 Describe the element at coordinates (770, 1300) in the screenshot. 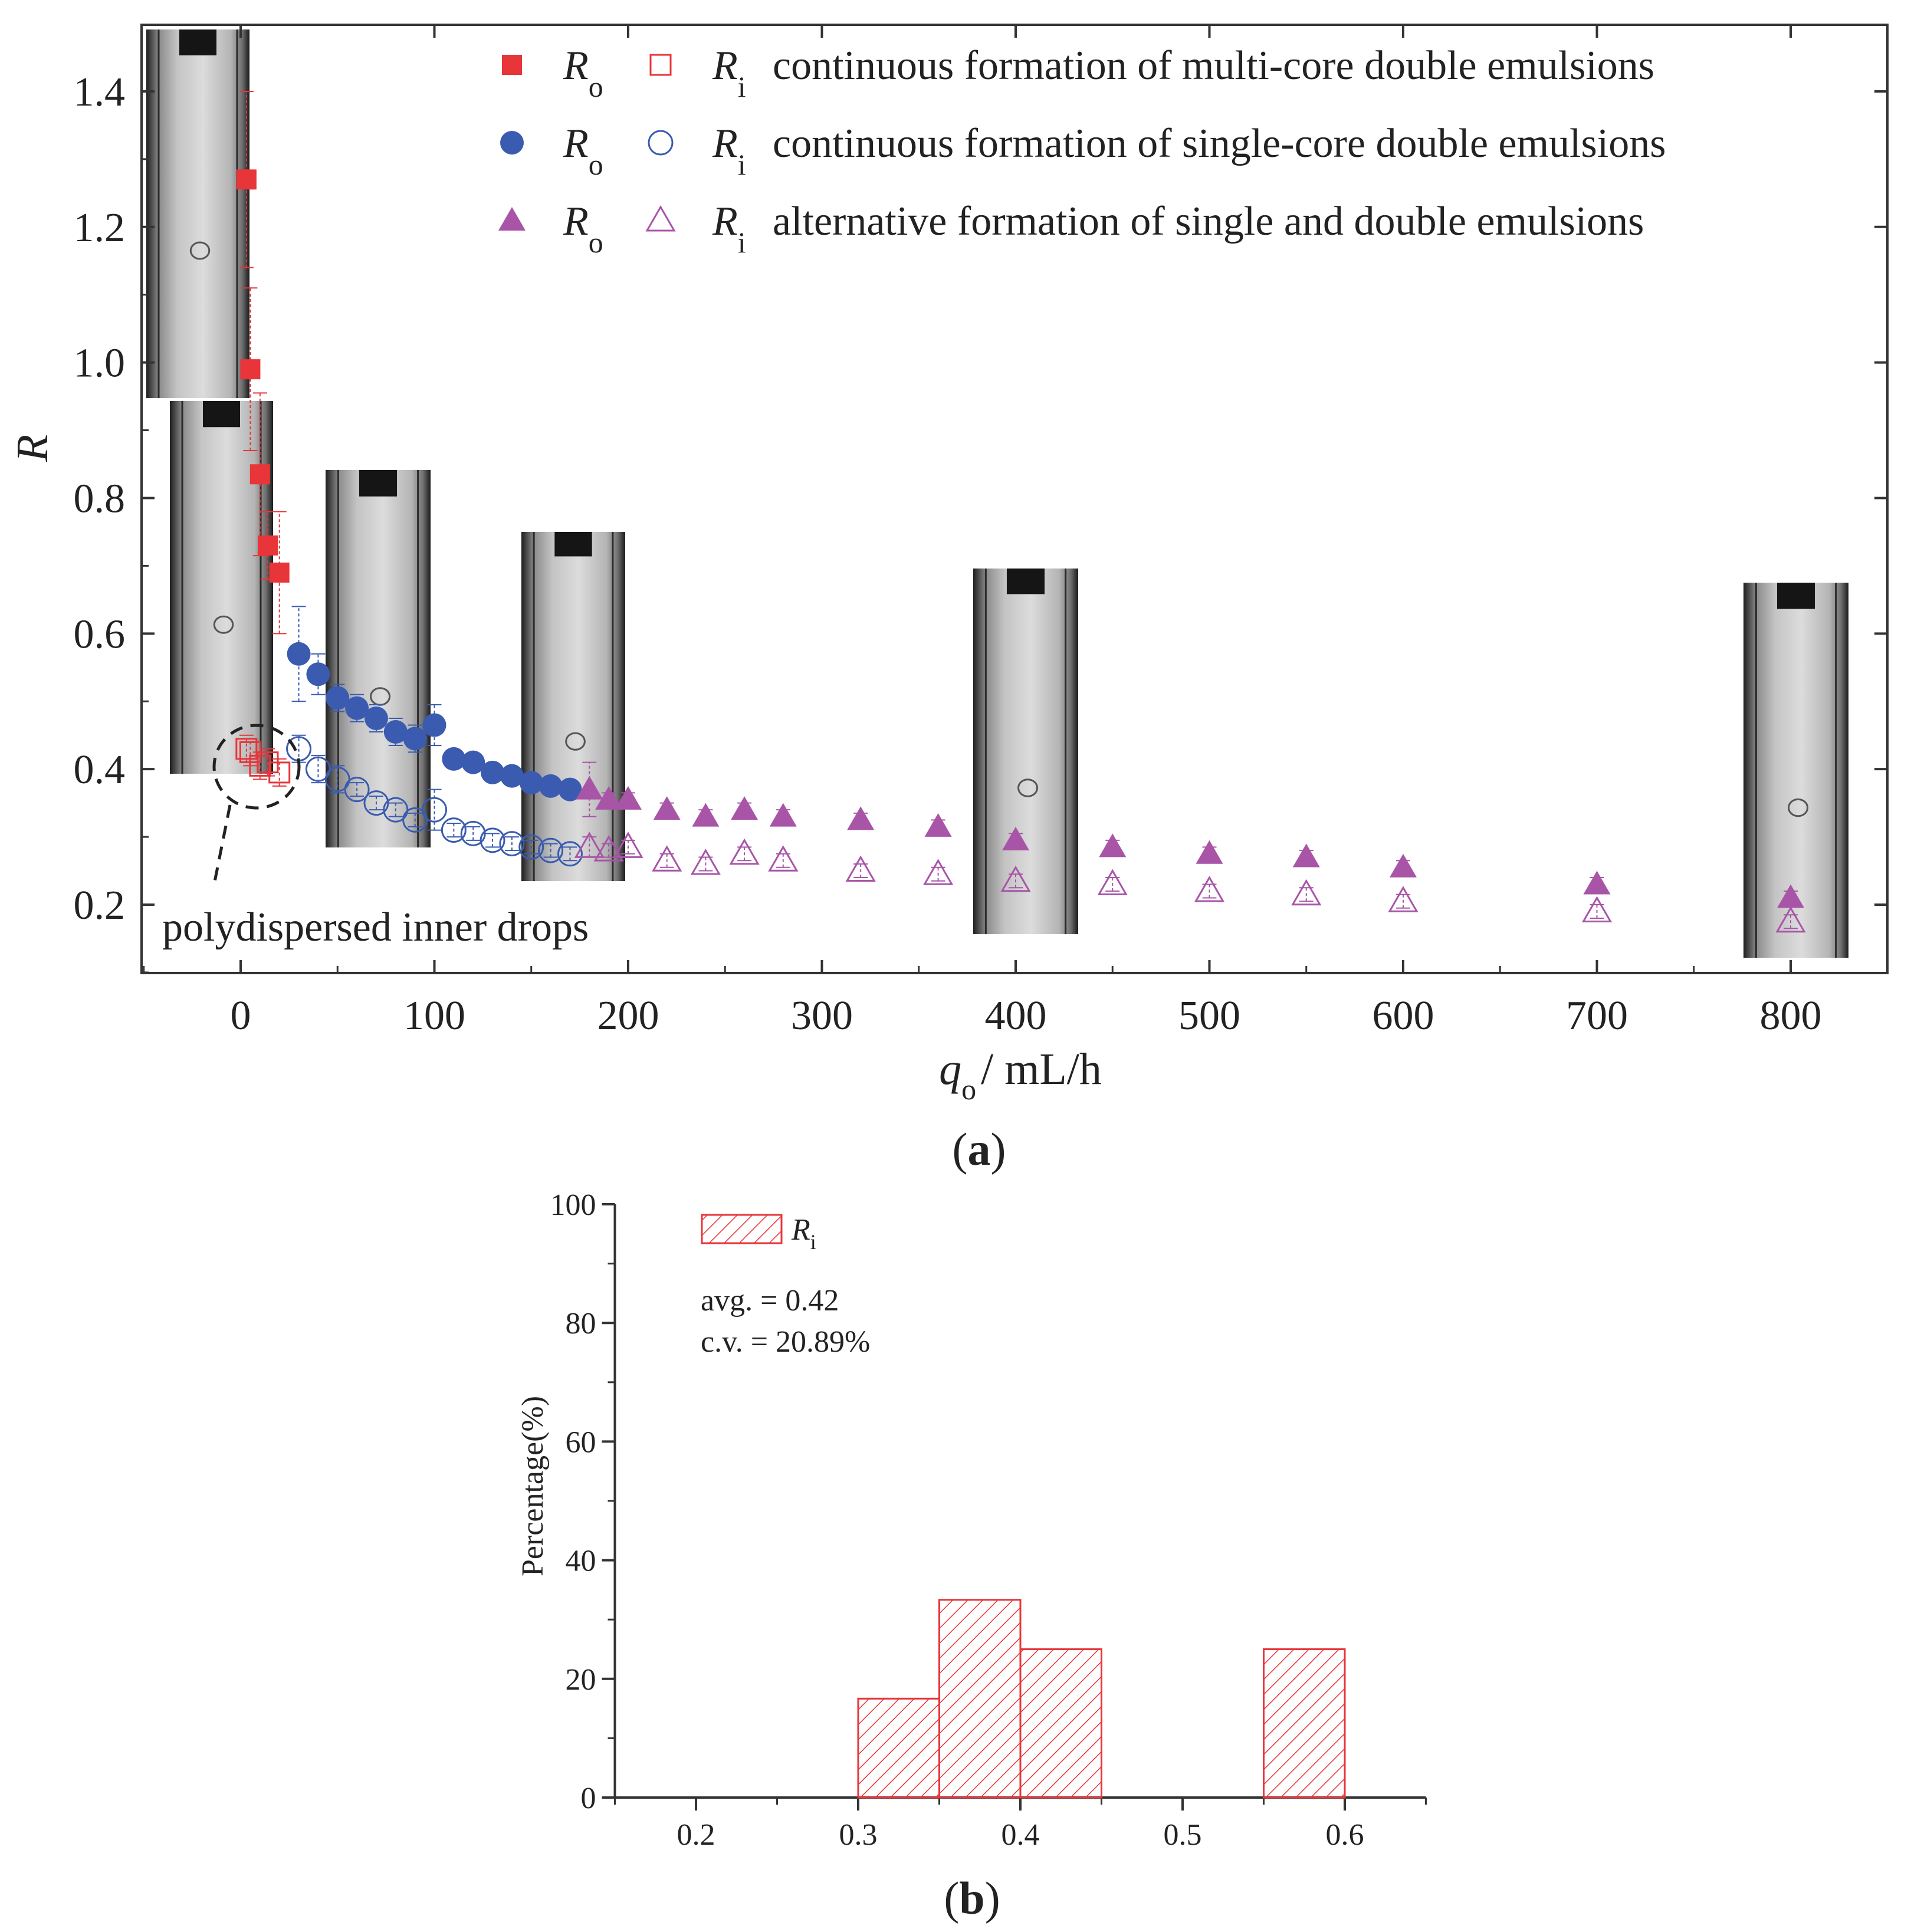

I see `avg-text: avg. = 0.42` at that location.